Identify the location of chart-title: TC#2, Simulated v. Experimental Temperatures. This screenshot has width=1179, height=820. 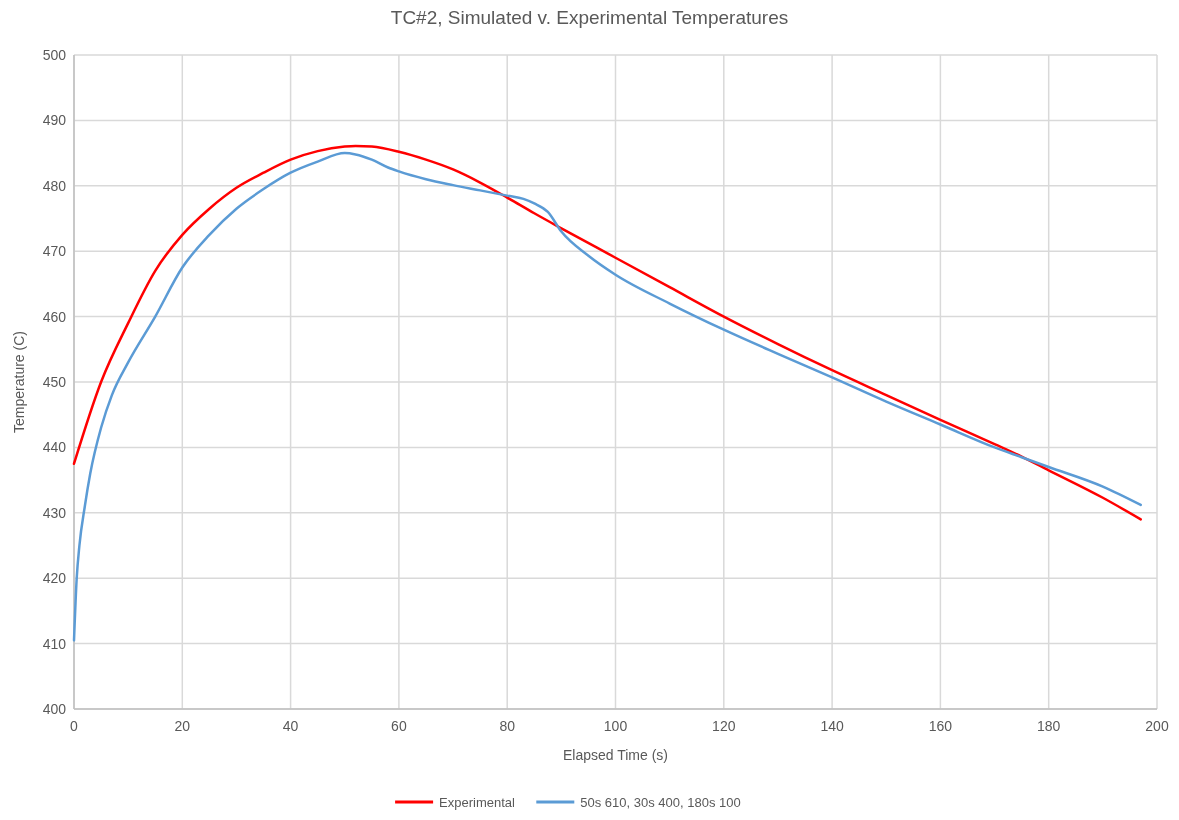
(589, 17).